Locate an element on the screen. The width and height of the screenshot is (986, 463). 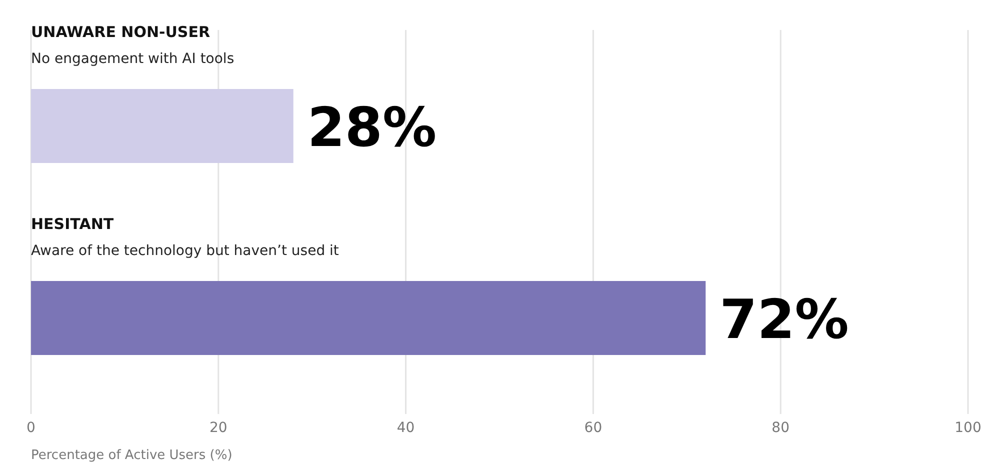
data-label: 72% is located at coordinates (784, 319).